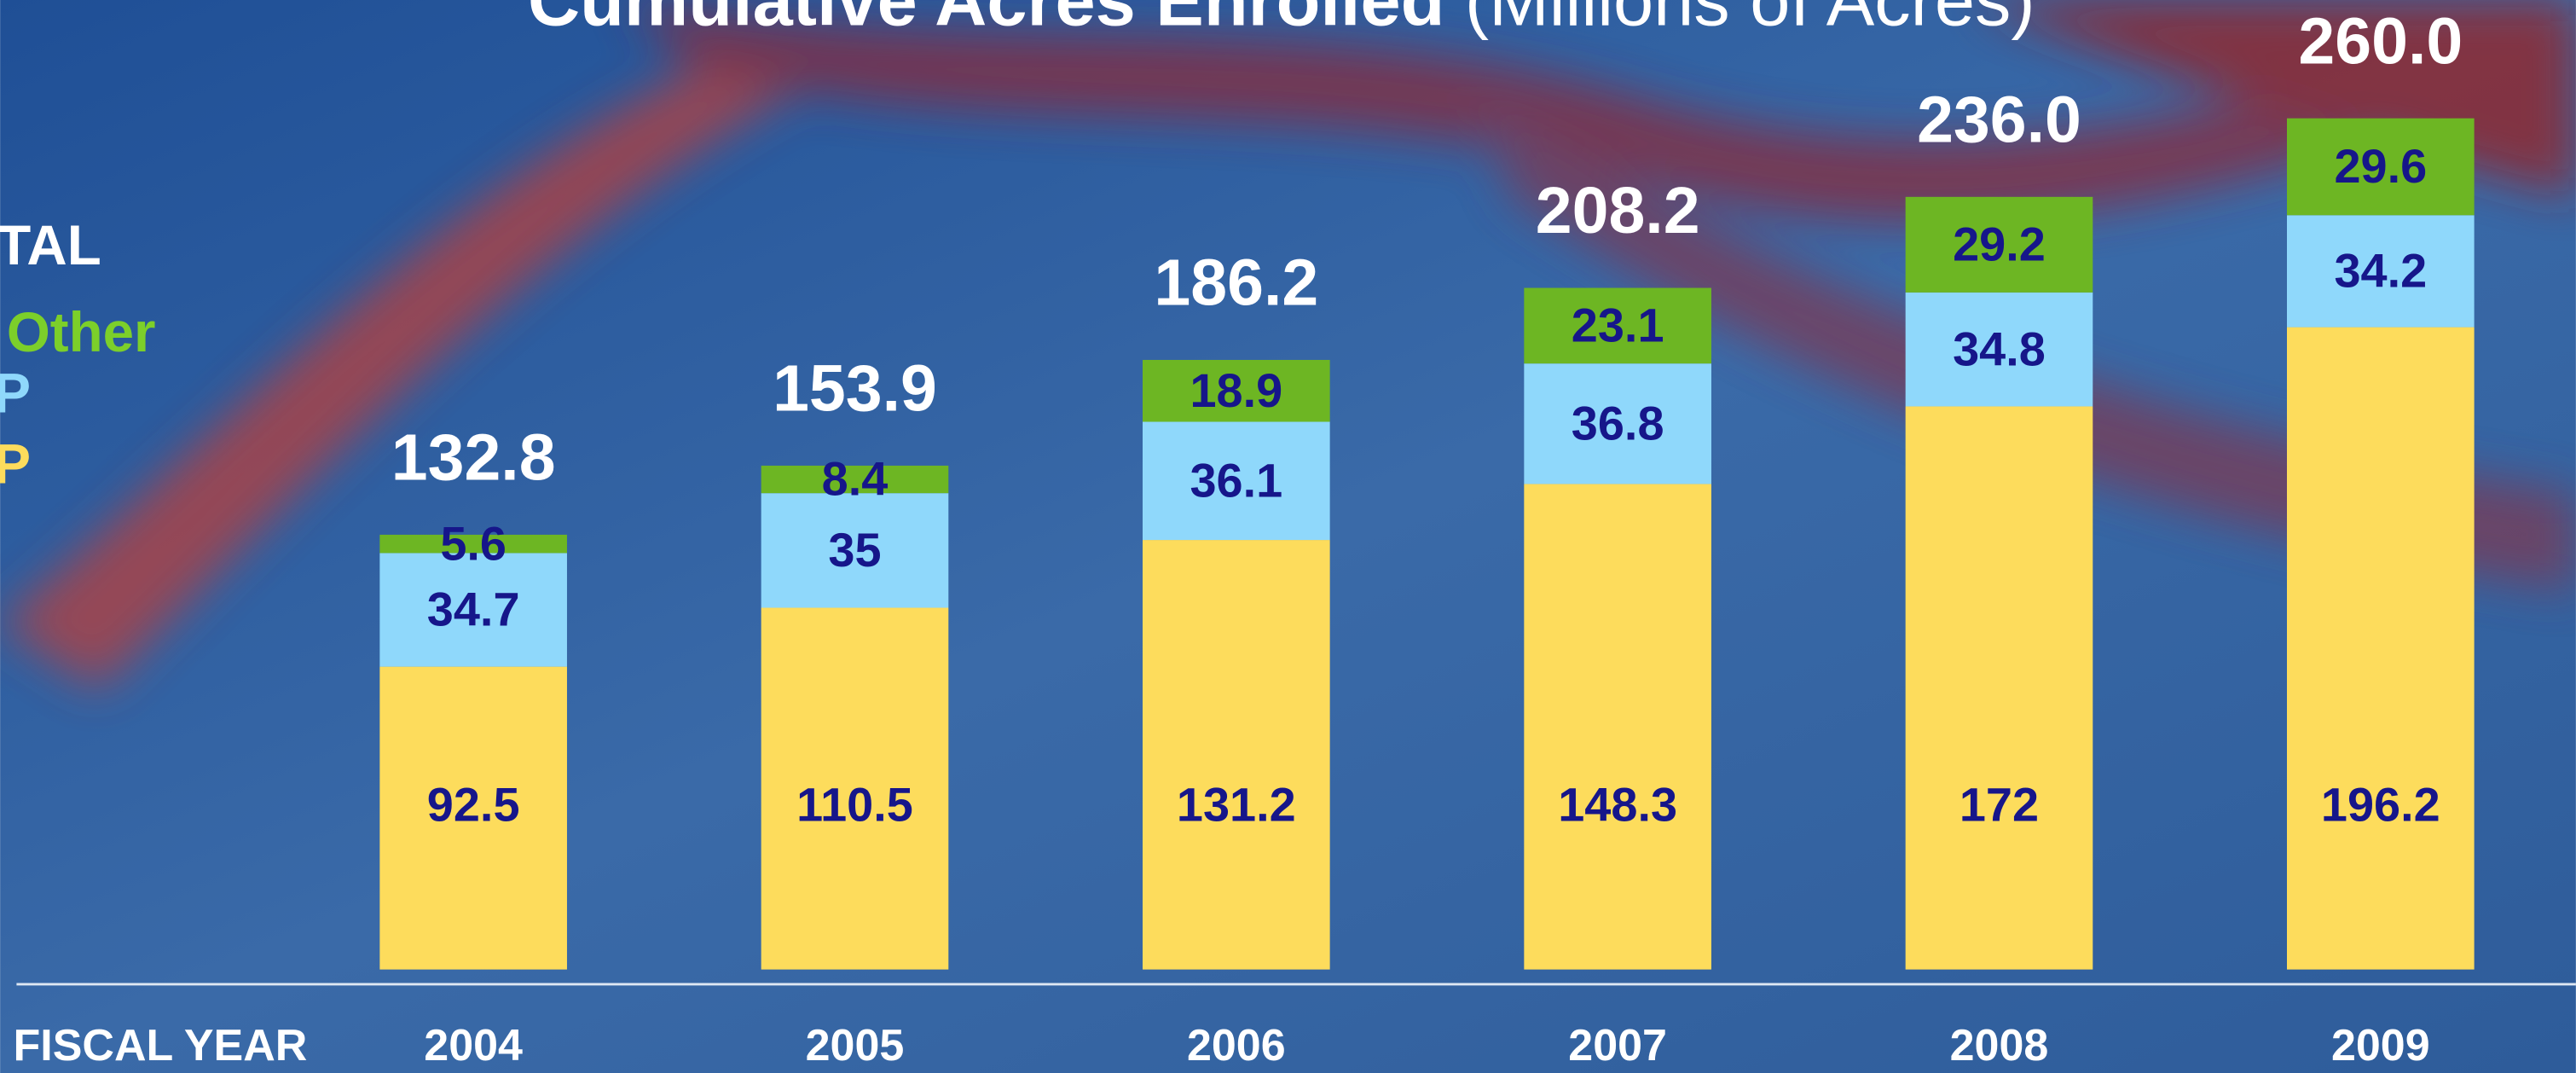 This screenshot has height=1073, width=2576. I want to click on segment-label: 23.1, so click(1618, 324).